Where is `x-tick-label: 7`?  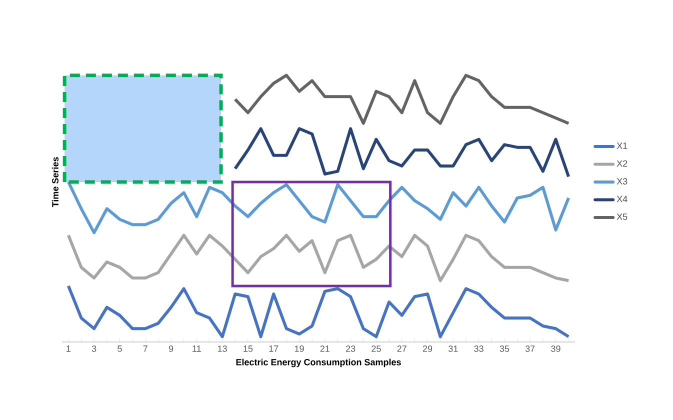 x-tick-label: 7 is located at coordinates (145, 349).